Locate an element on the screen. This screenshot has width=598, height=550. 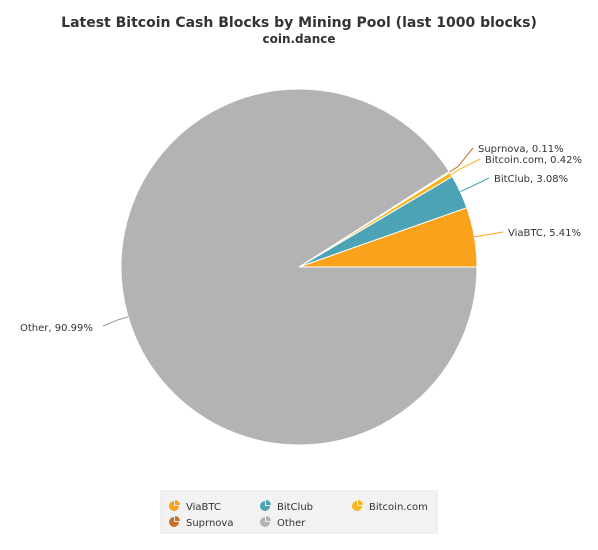
legend-label: Suprnova is located at coordinates (209, 523).